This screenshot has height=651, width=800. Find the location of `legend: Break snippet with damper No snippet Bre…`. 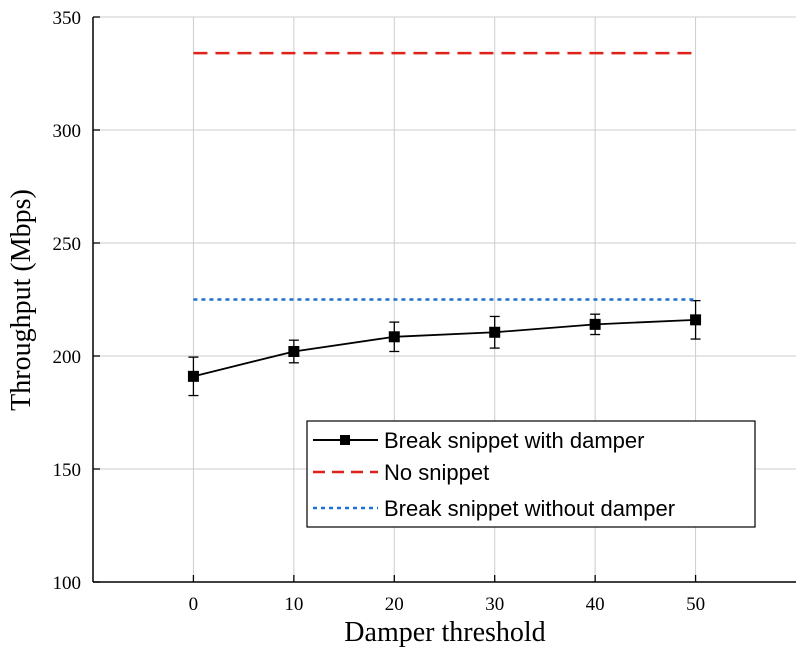

legend: Break snippet with damper No snippet Bre… is located at coordinates (531, 474).